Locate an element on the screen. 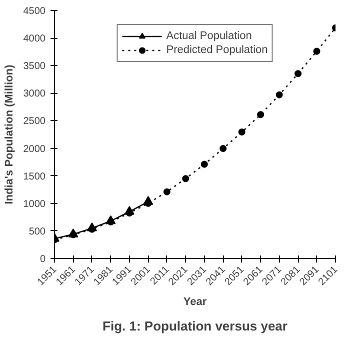 This screenshot has height=338, width=349. y-tick-label: 1500 is located at coordinates (34, 176).